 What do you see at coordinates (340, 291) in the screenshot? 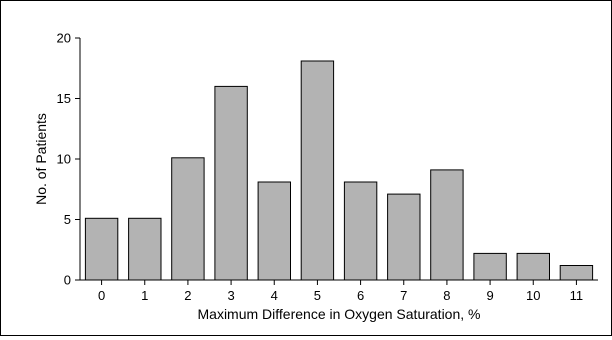
I see `x-axis-ticks: 0 1 2 3 4 5 6 7 8 9 10 11` at bounding box center [340, 291].